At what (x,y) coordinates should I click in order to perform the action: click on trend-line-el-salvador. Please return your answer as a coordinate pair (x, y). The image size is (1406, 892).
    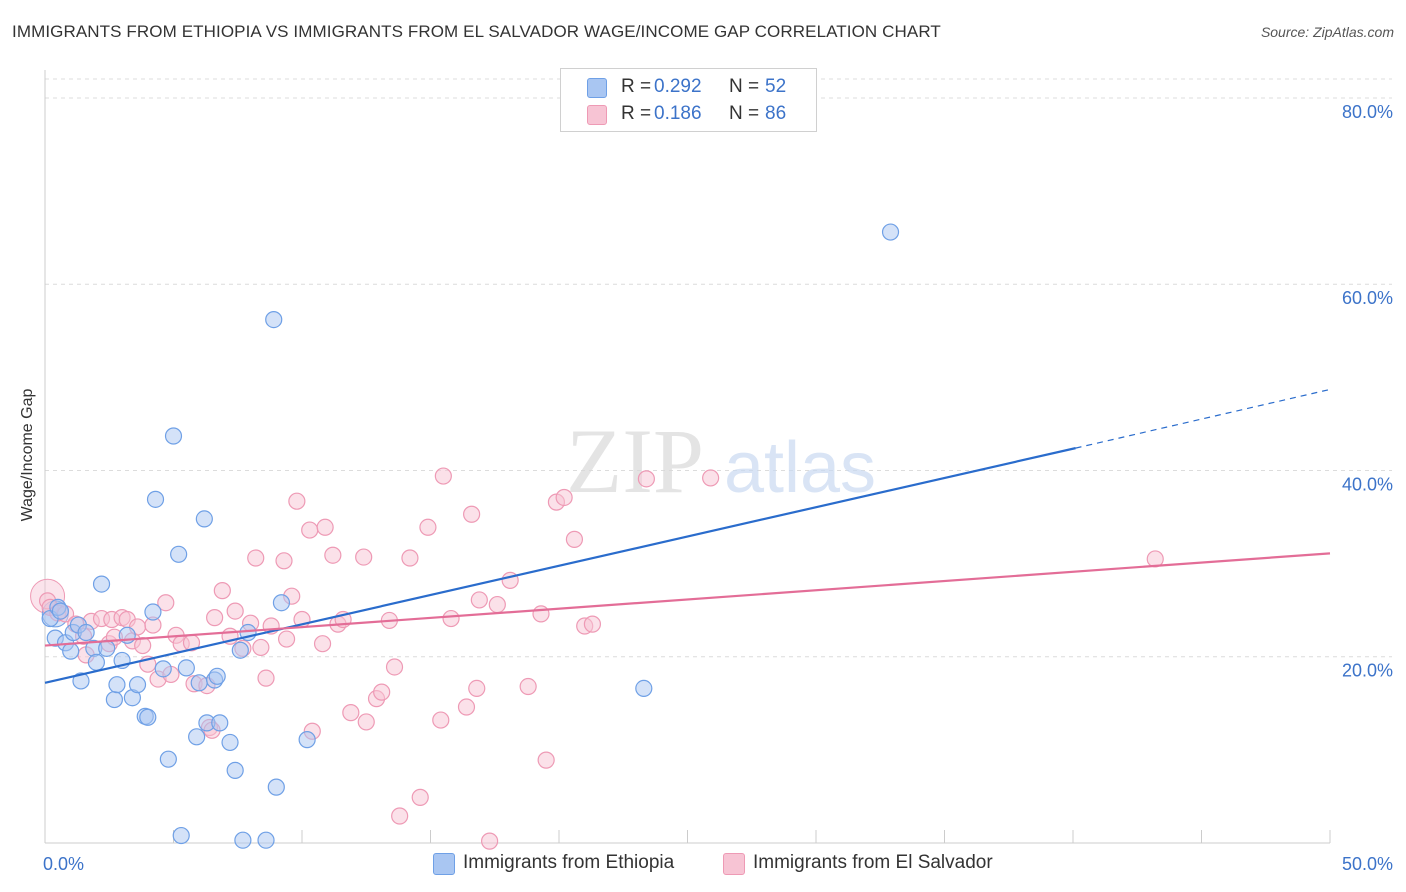
    Looking at the image, I should click on (687, 599).